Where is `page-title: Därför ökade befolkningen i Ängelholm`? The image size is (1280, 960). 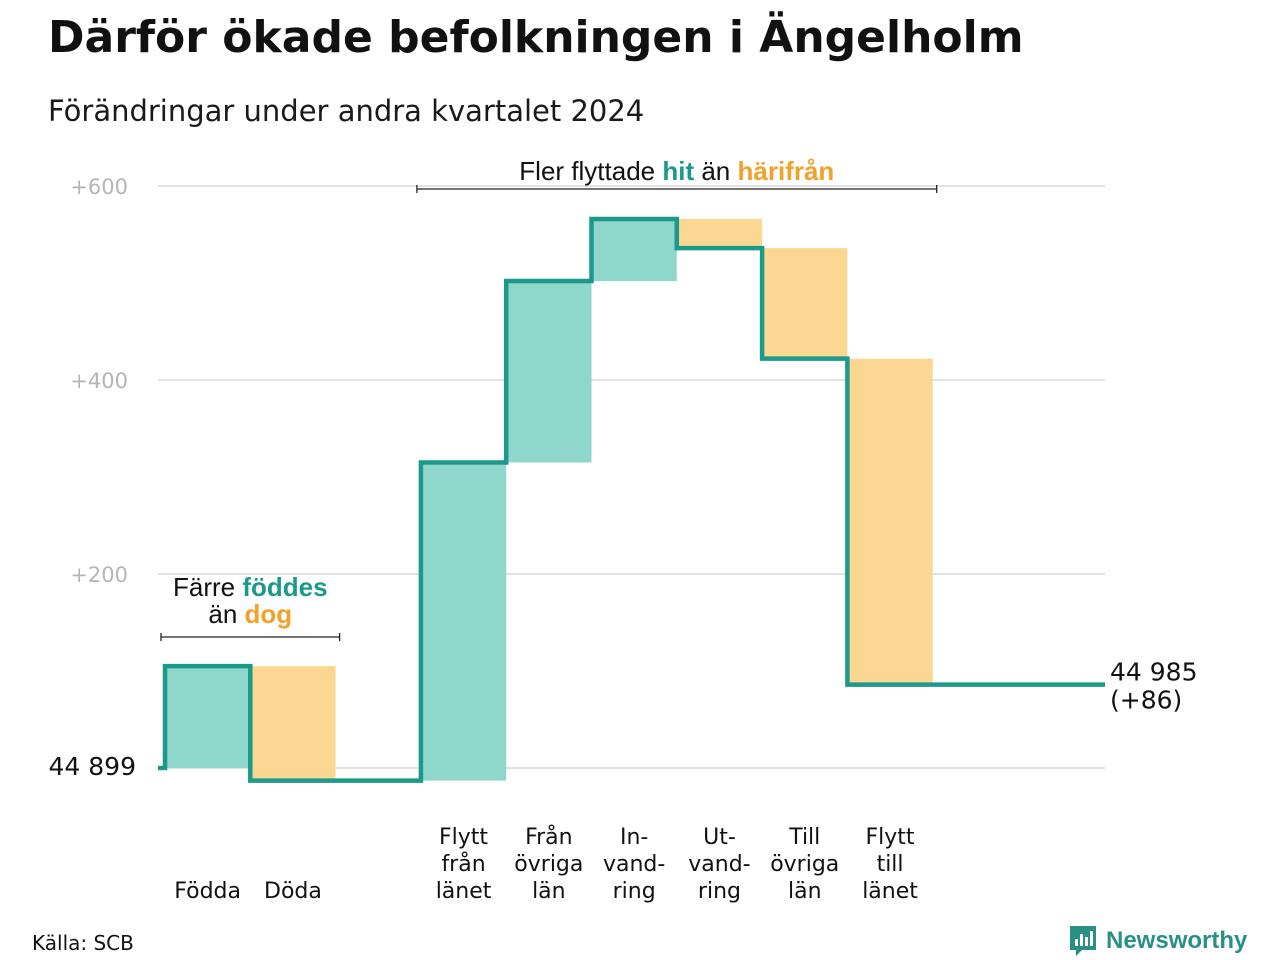 page-title: Därför ökade befolkningen i Ängelholm is located at coordinates (536, 37).